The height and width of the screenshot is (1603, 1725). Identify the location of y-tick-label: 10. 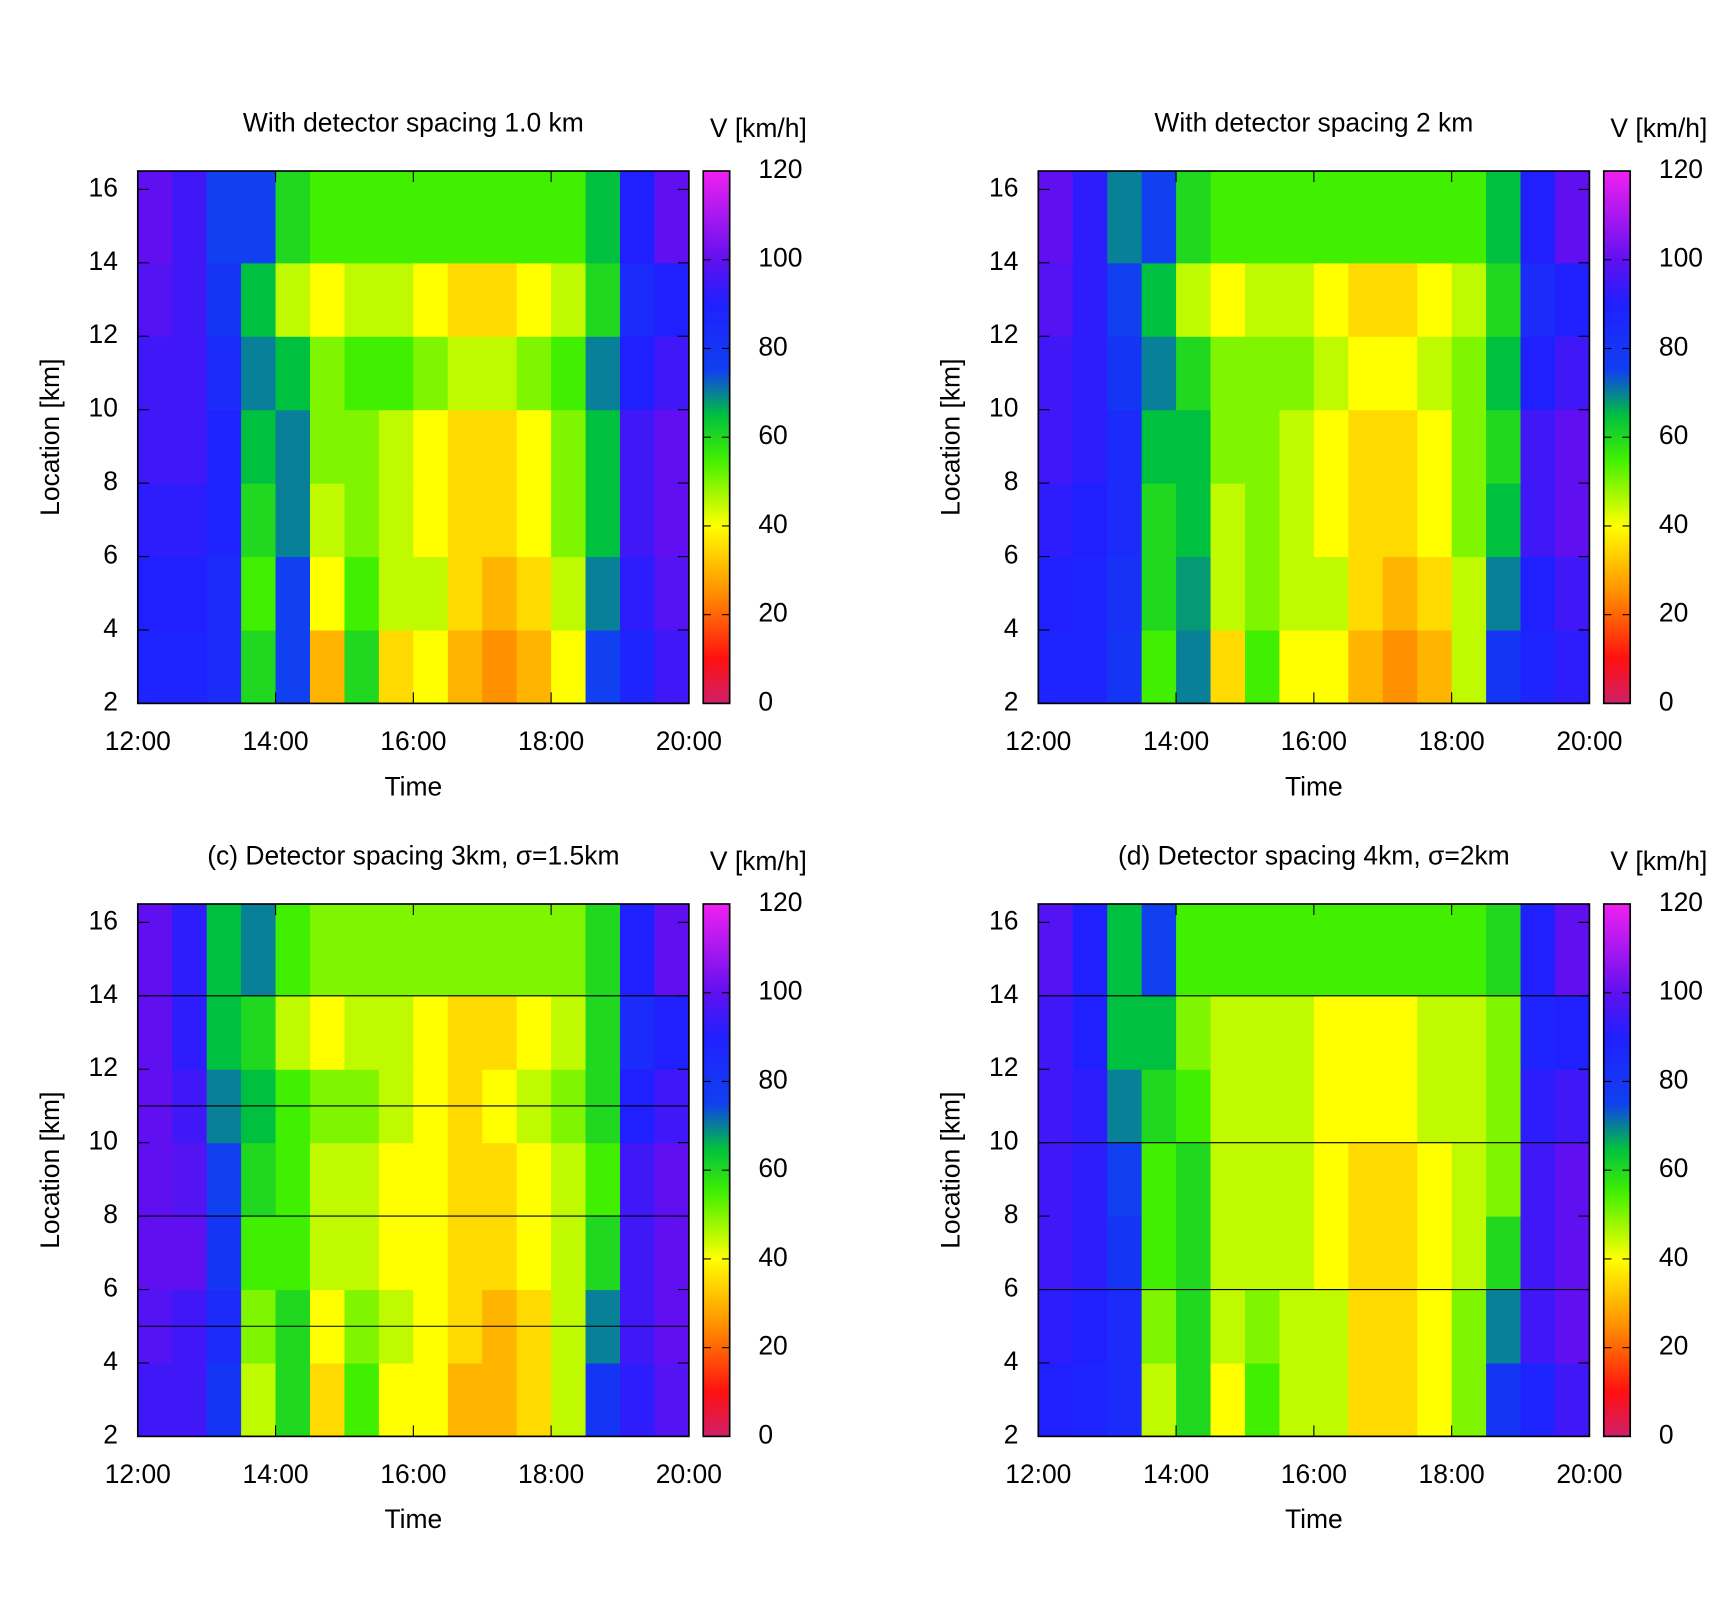
(103, 408).